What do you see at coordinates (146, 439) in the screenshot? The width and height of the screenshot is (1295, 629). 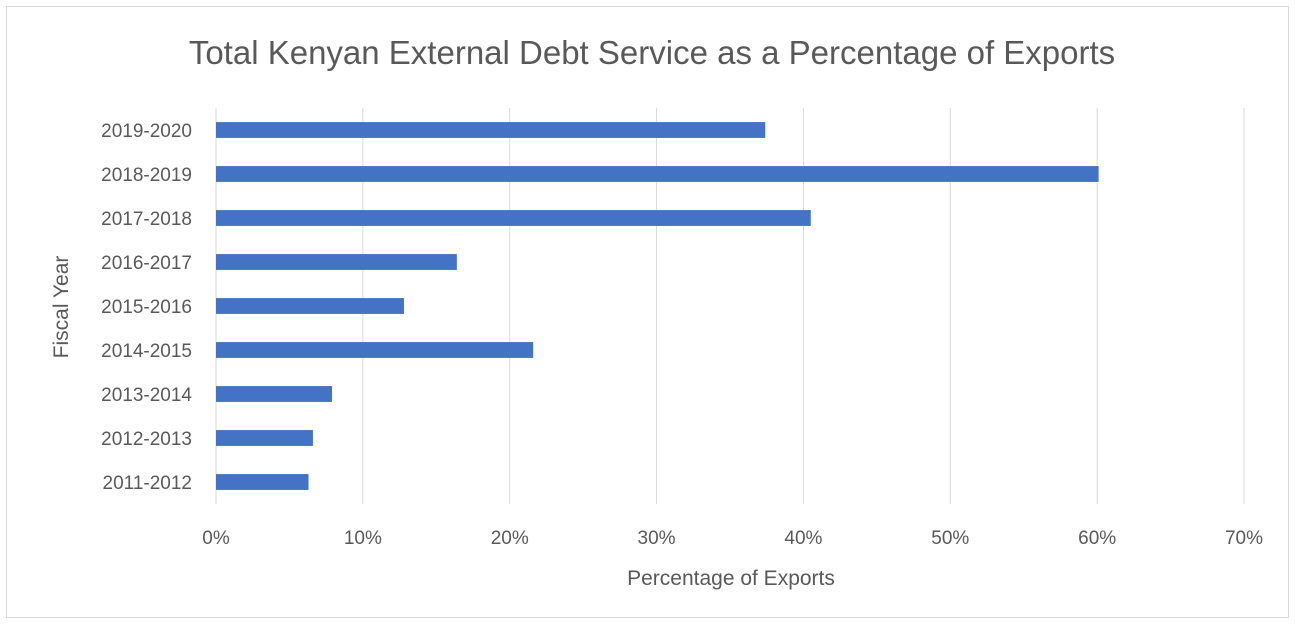 I see `y-tick-label: 2012-2013` at bounding box center [146, 439].